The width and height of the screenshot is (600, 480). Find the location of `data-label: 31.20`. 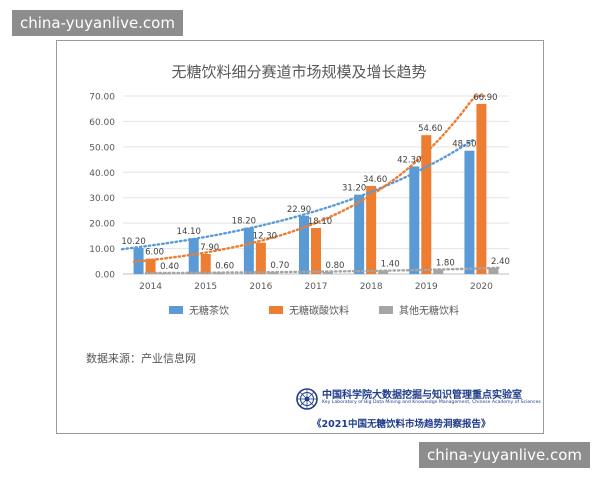

data-label: 31.20 is located at coordinates (354, 189).